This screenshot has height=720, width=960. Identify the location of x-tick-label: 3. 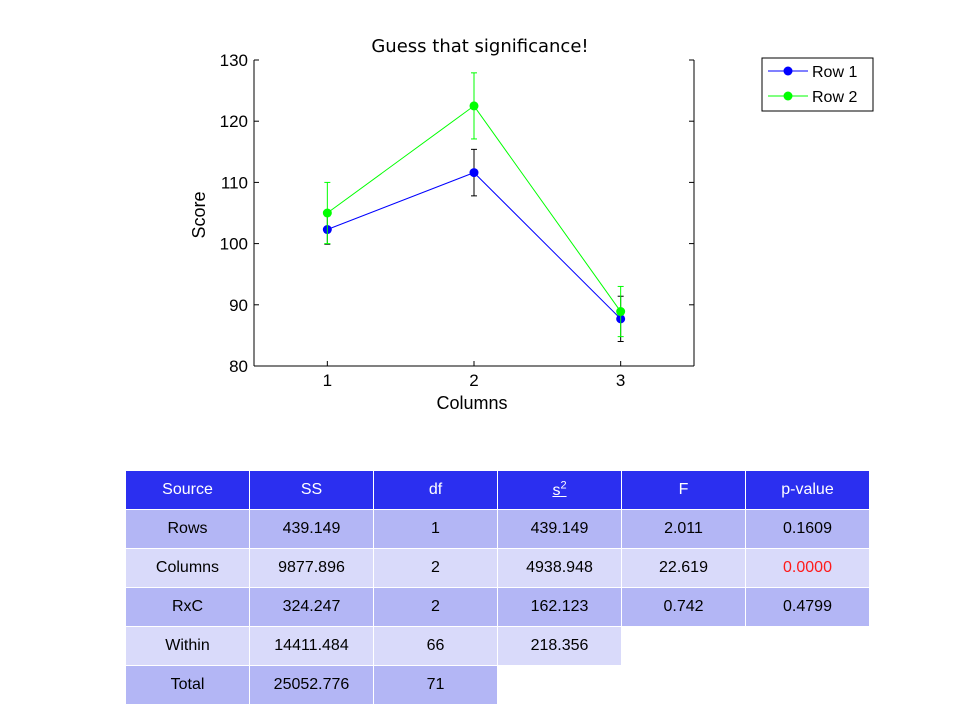
(620, 380).